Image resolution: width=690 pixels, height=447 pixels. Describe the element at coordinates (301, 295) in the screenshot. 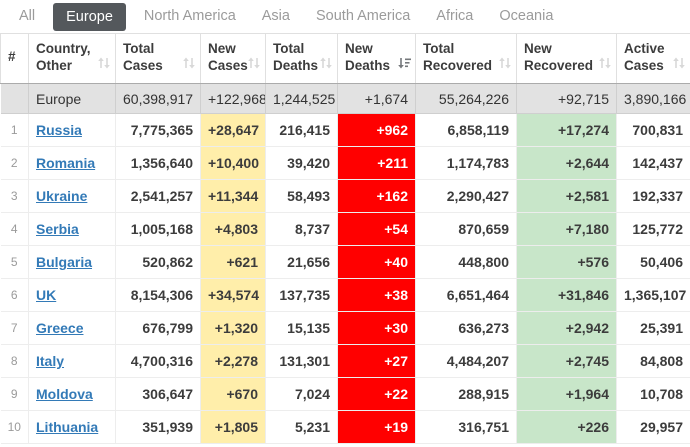

I see `total-deaths-cell: 137,735` at that location.